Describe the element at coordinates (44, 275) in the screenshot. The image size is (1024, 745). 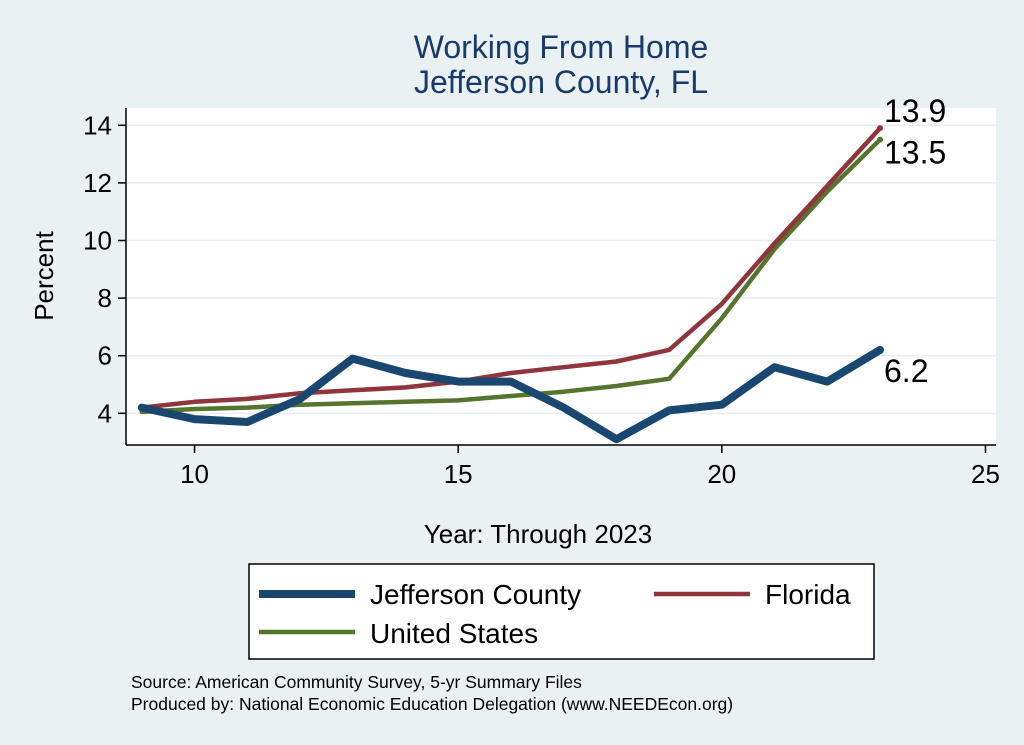
I see `y-axis-title: Percent` at that location.